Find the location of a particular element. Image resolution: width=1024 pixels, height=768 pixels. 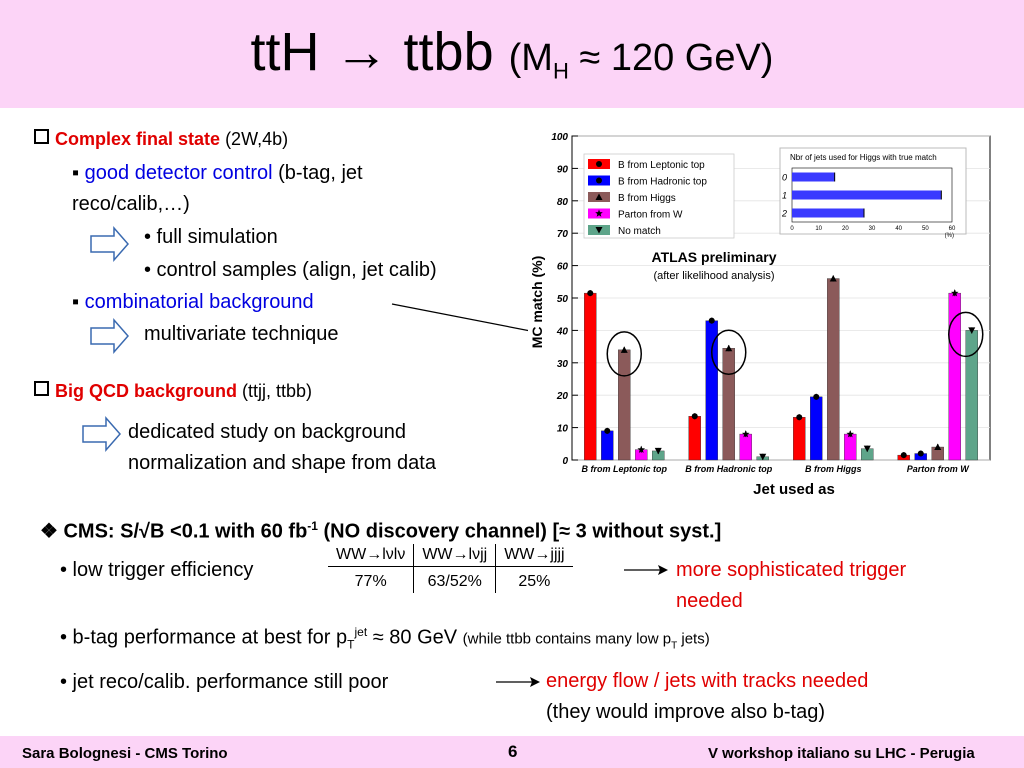

btag-small-sub: T is located at coordinates (674, 646).